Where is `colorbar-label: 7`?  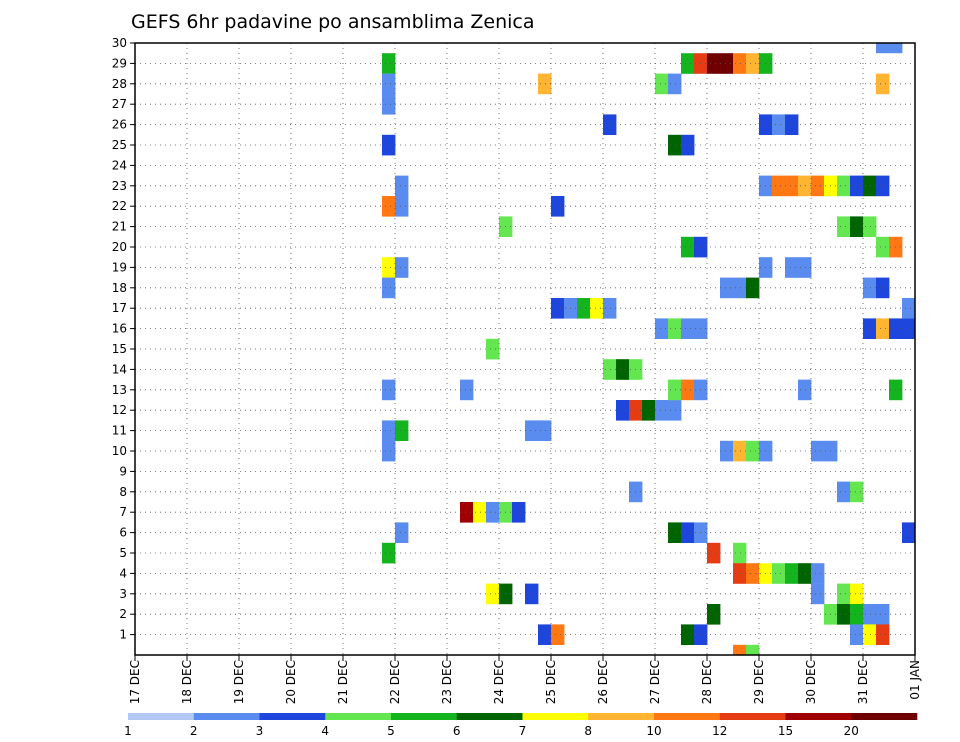 colorbar-label: 7 is located at coordinates (523, 731).